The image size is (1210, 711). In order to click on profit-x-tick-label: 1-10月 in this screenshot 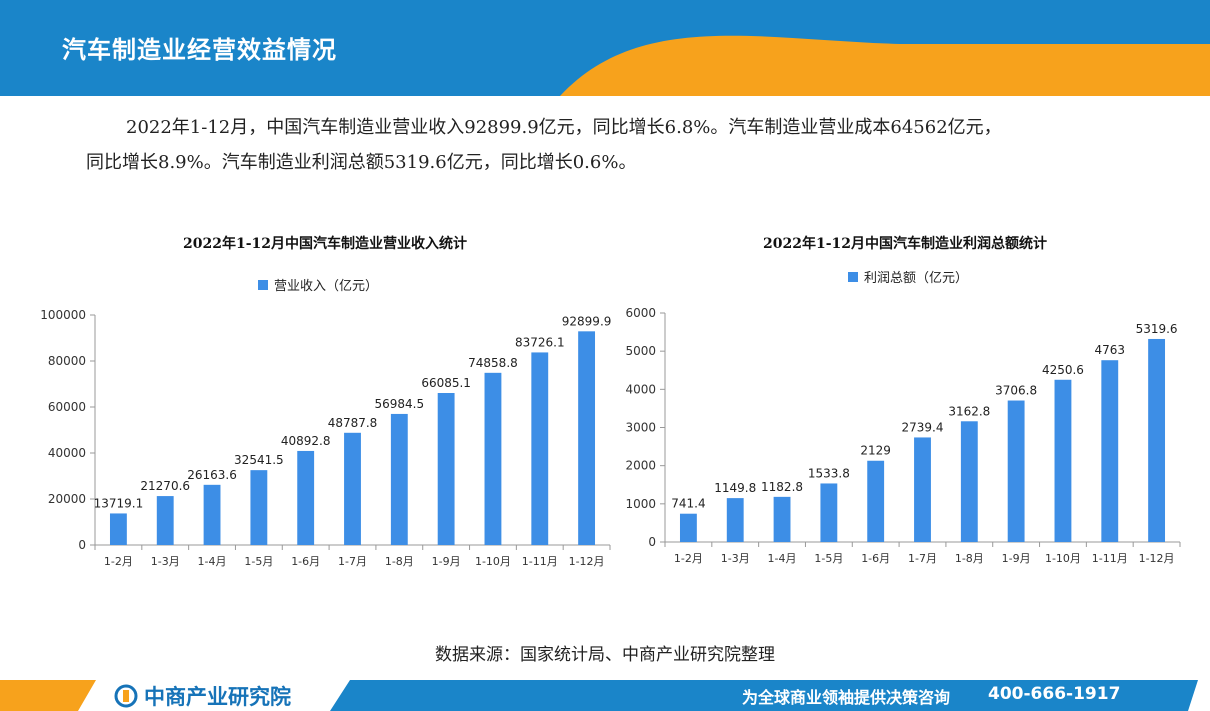, I will do `click(1063, 558)`.